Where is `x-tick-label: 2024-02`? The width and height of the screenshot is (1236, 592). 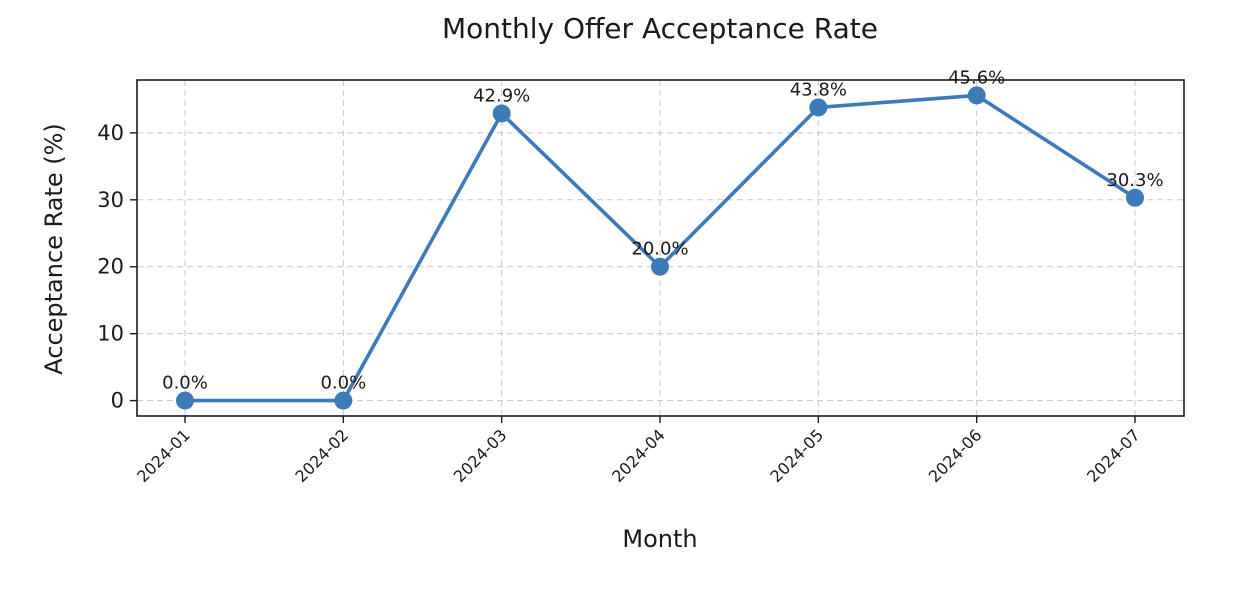 x-tick-label: 2024-02 is located at coordinates (321, 455).